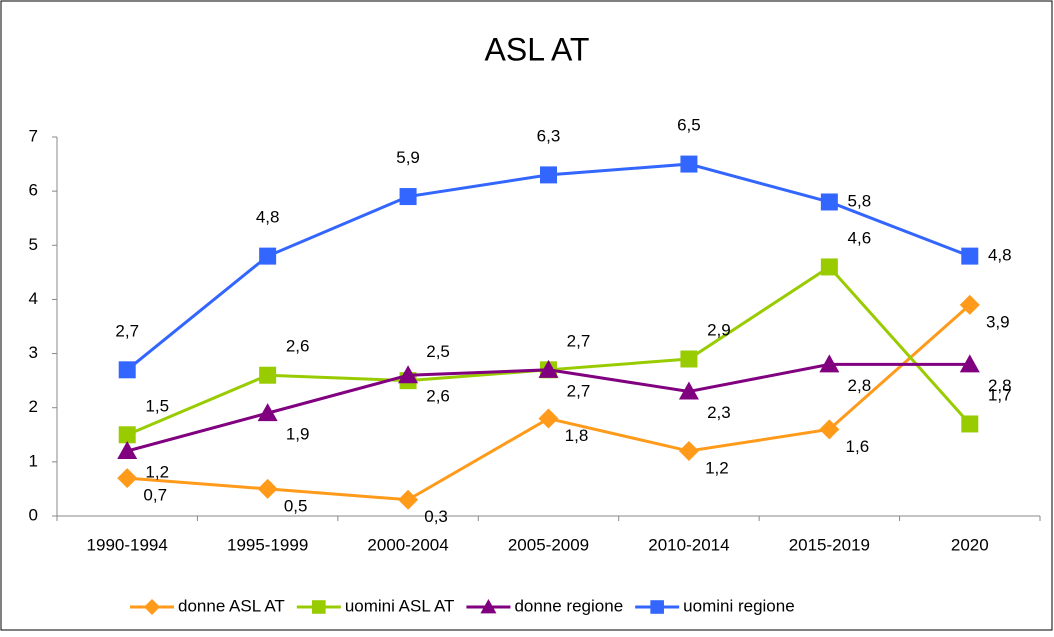 The width and height of the screenshot is (1054, 637). I want to click on y-tick-label: 2, so click(33, 406).